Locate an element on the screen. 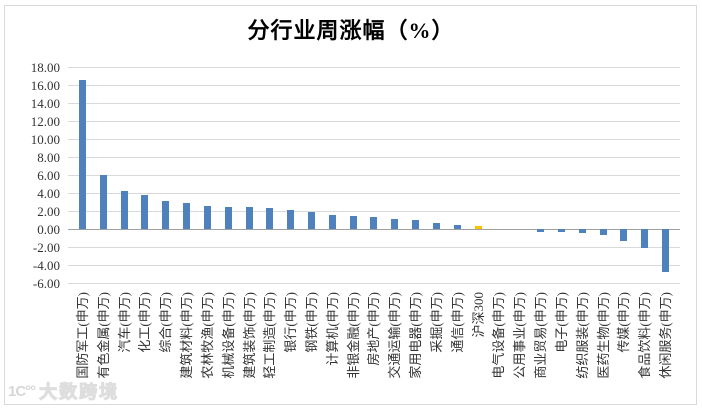 This screenshot has width=702, height=410. x-category-label: 电气设备(申万) is located at coordinates (499, 335).